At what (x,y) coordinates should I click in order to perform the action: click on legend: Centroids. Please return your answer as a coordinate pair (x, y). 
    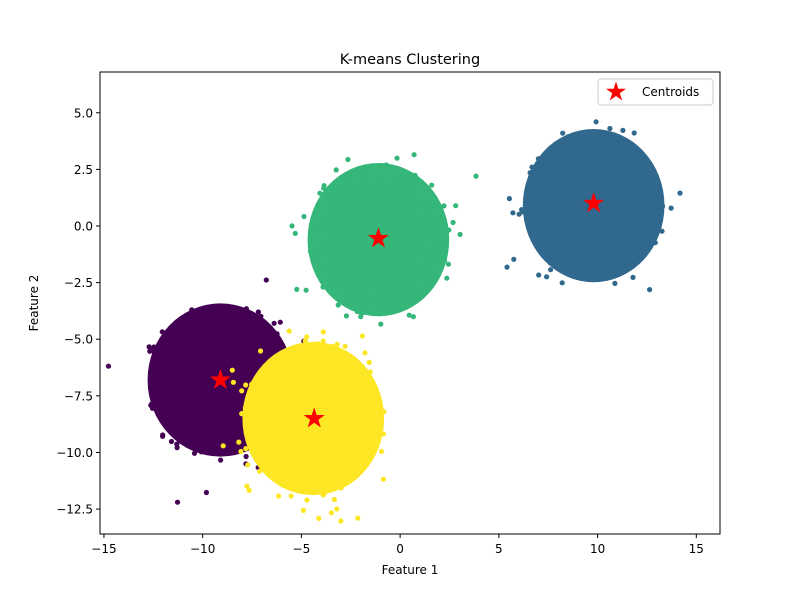
    Looking at the image, I should click on (655, 92).